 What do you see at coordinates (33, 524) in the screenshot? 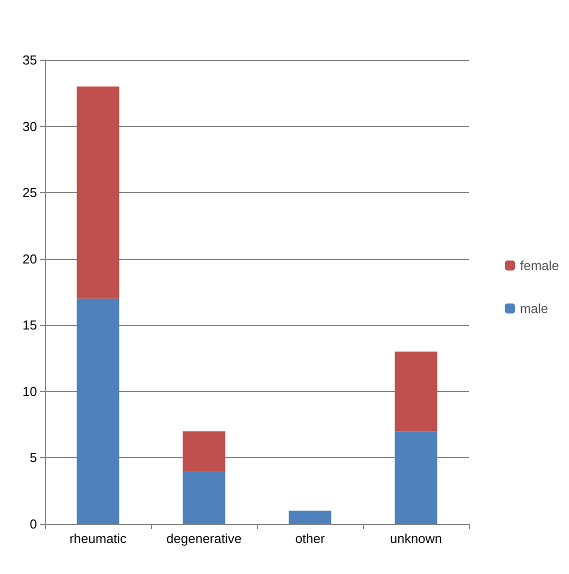
I see `y-tick-label: 0` at bounding box center [33, 524].